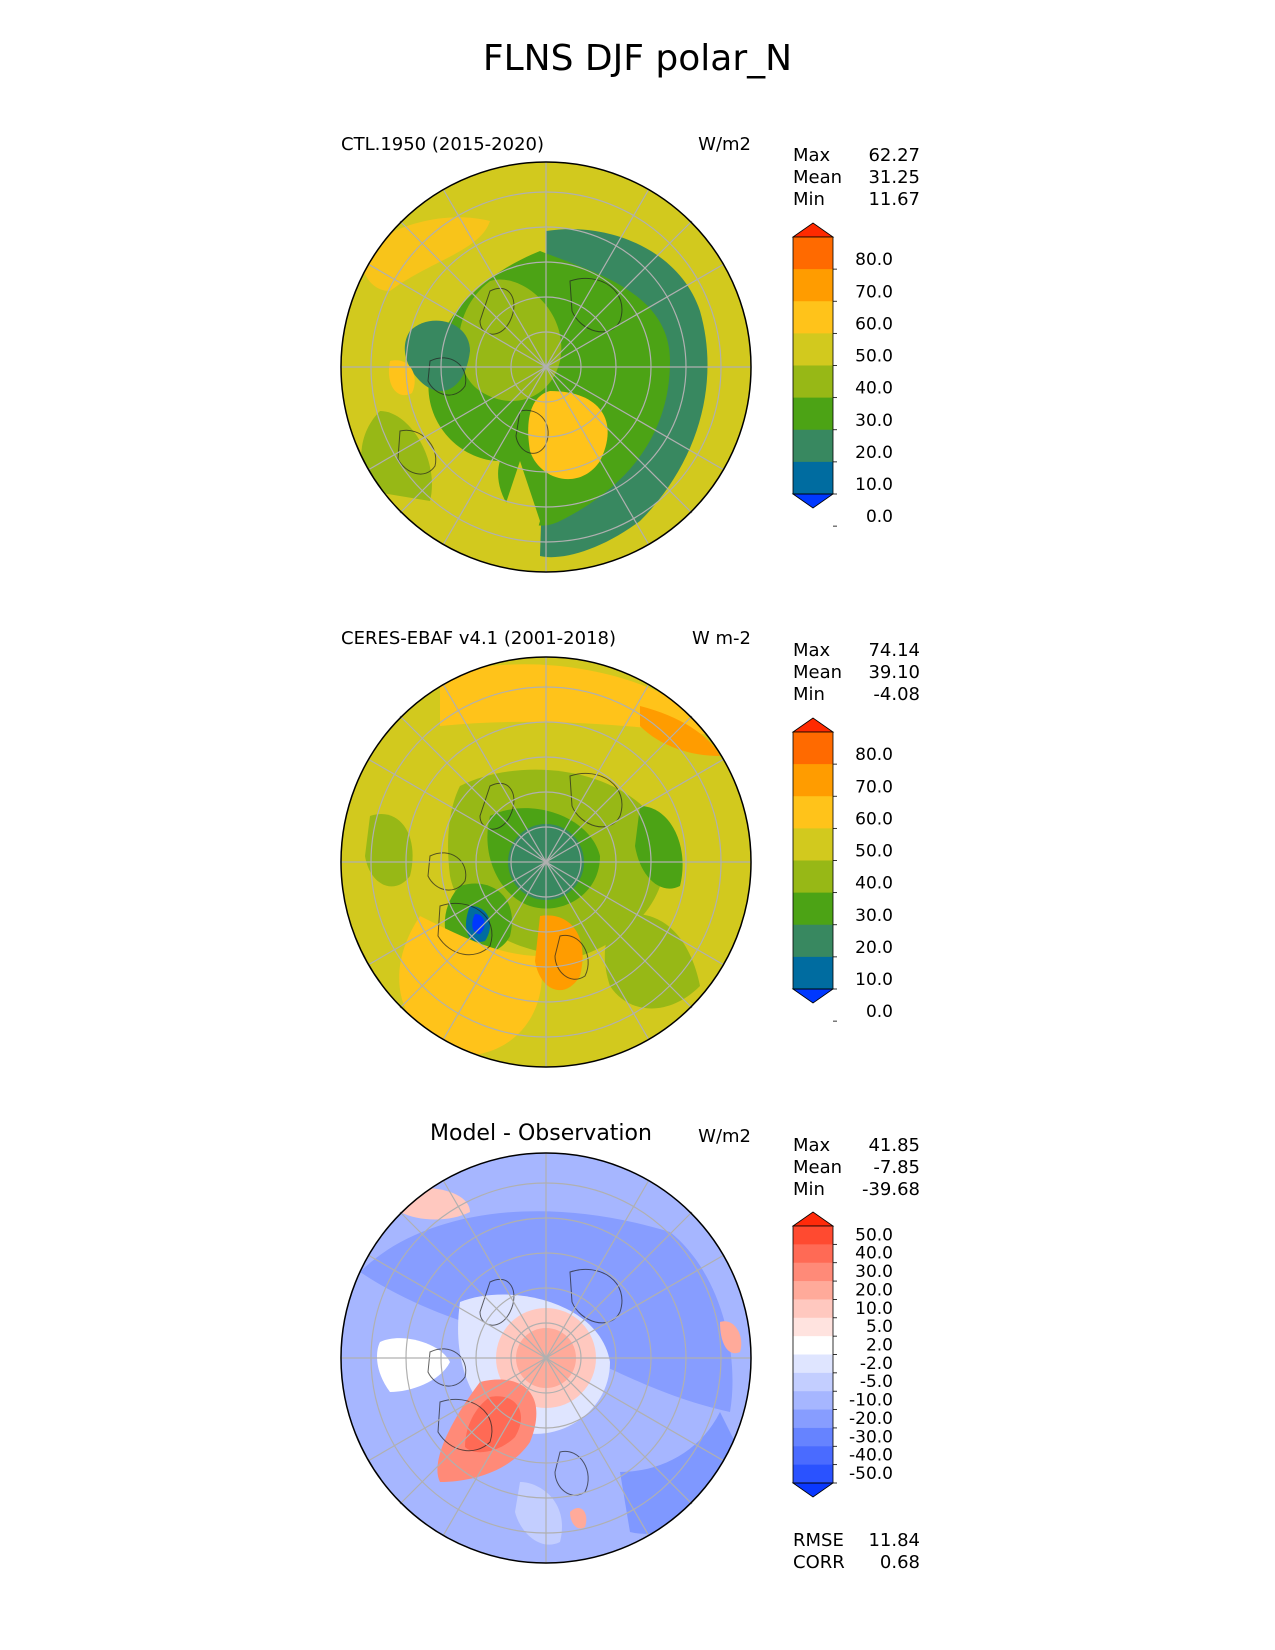 The width and height of the screenshot is (1275, 1650). Describe the element at coordinates (896, 1167) in the screenshot. I see `stat-value: -7.85` at that location.